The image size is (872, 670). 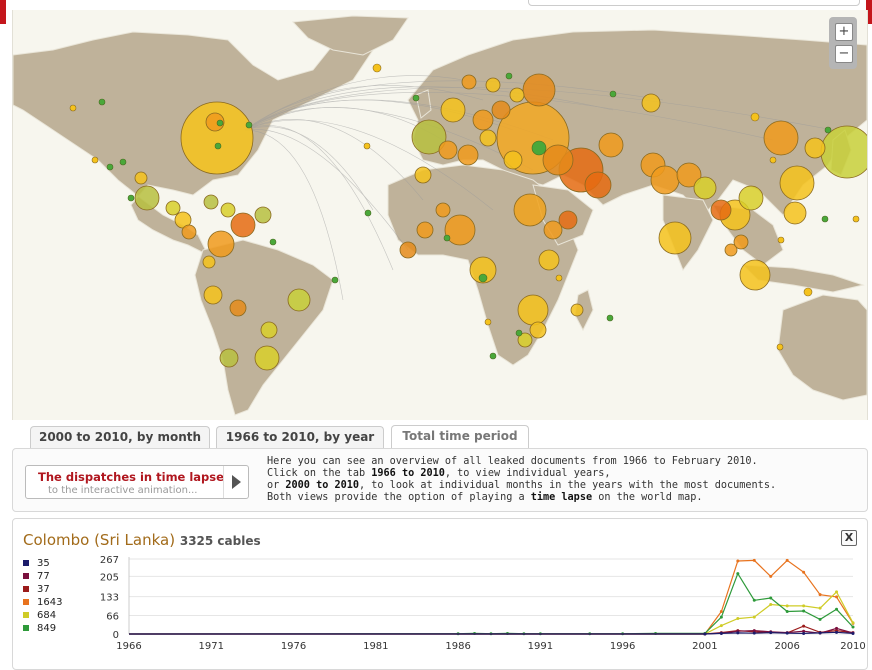 I want to click on top-bar, so click(x=436, y=5).